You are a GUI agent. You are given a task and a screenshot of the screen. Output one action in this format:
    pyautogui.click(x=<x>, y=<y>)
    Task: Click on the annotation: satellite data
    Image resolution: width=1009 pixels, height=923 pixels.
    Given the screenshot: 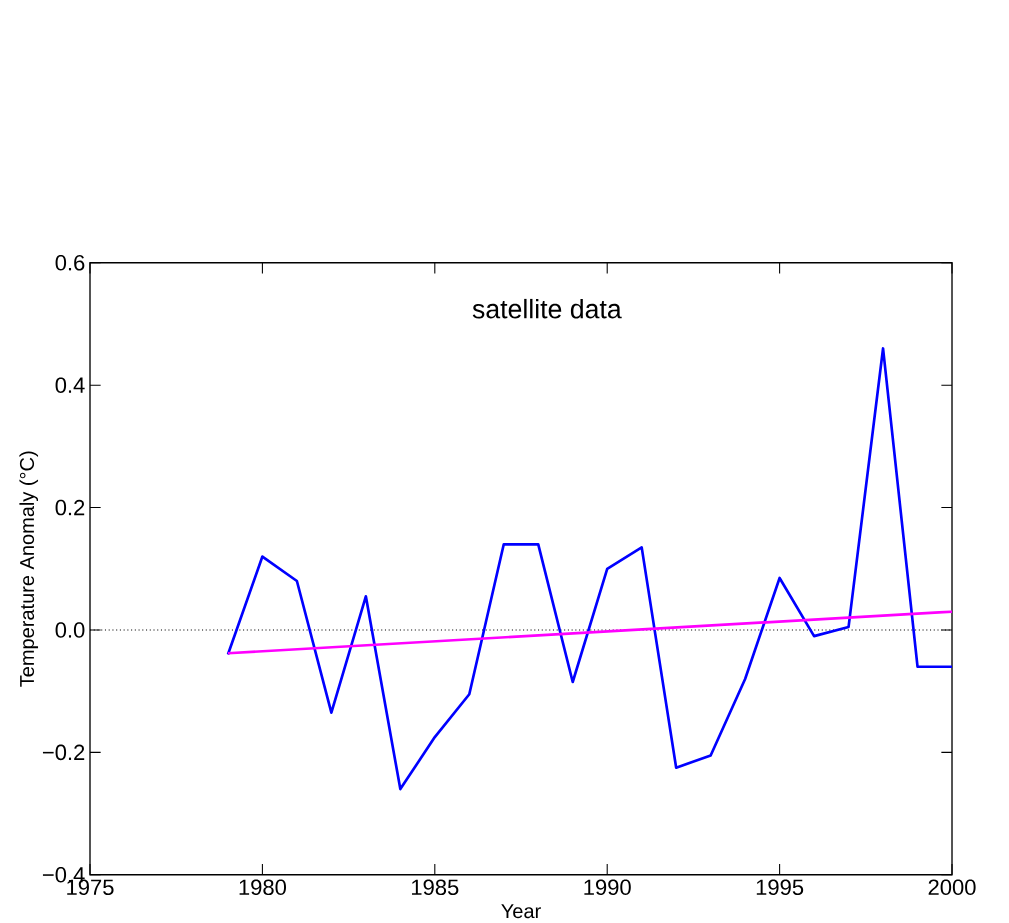 What is the action you would take?
    pyautogui.click(x=547, y=309)
    